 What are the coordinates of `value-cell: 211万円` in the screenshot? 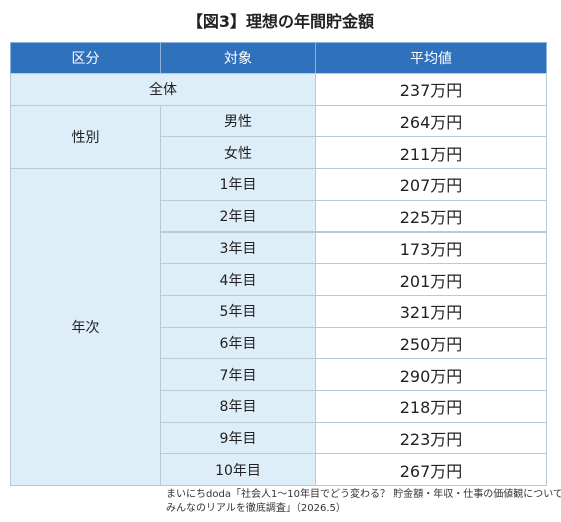 It's located at (431, 153).